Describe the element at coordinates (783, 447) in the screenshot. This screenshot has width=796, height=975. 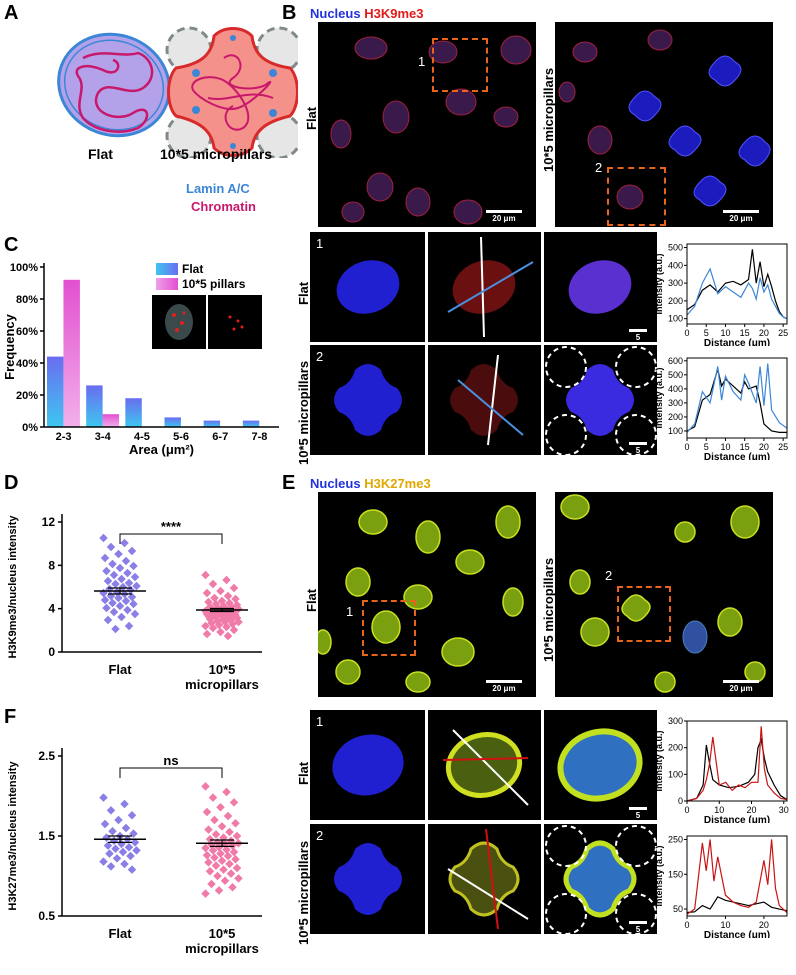
I see `x-tick-label: 25` at that location.